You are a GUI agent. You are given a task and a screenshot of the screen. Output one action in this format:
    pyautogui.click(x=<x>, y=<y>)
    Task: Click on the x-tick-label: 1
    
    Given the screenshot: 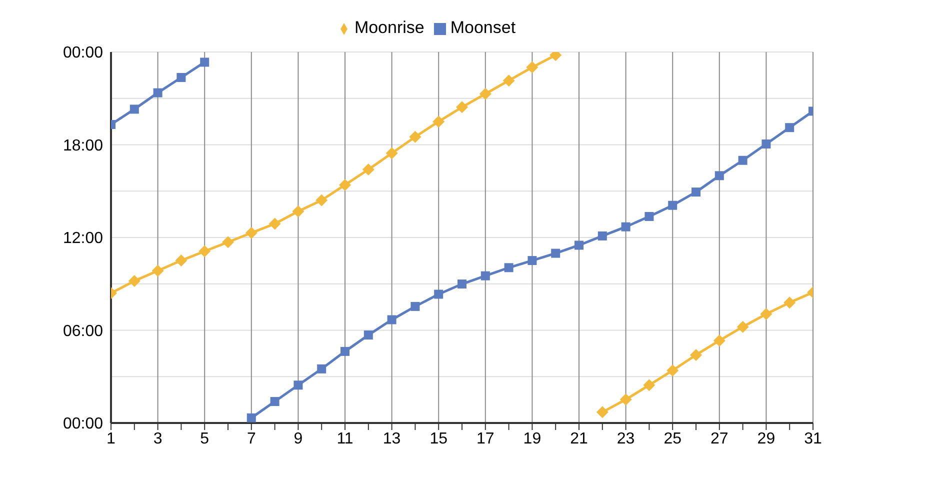 What is the action you would take?
    pyautogui.click(x=111, y=439)
    